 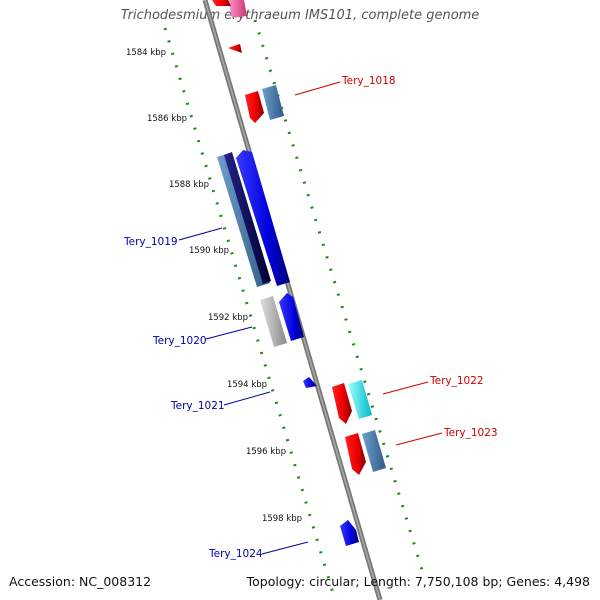 I want to click on gene-label-tery-1018: Tery_1018, so click(x=368, y=81).